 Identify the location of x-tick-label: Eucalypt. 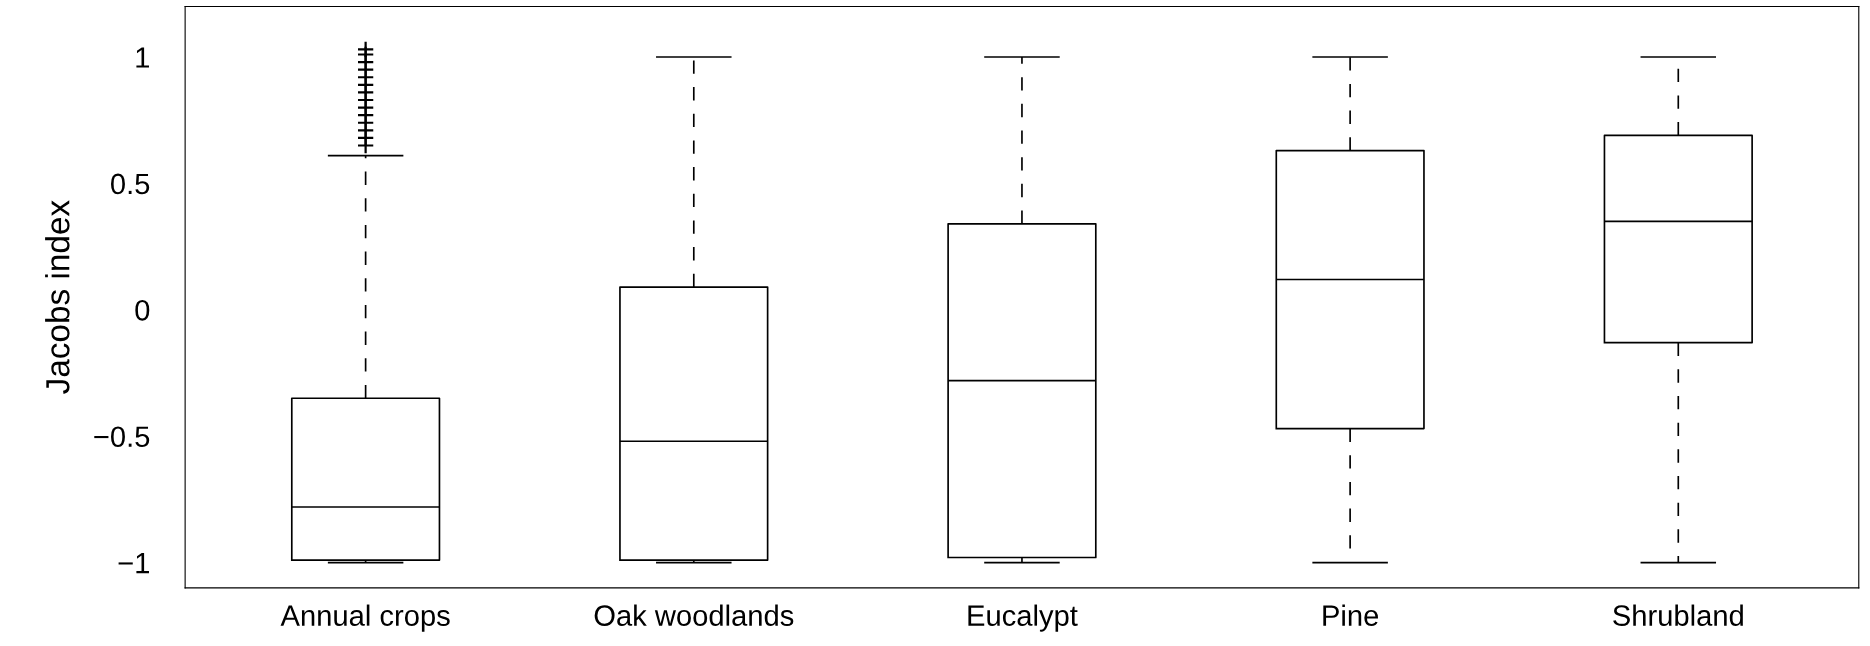
(1023, 618).